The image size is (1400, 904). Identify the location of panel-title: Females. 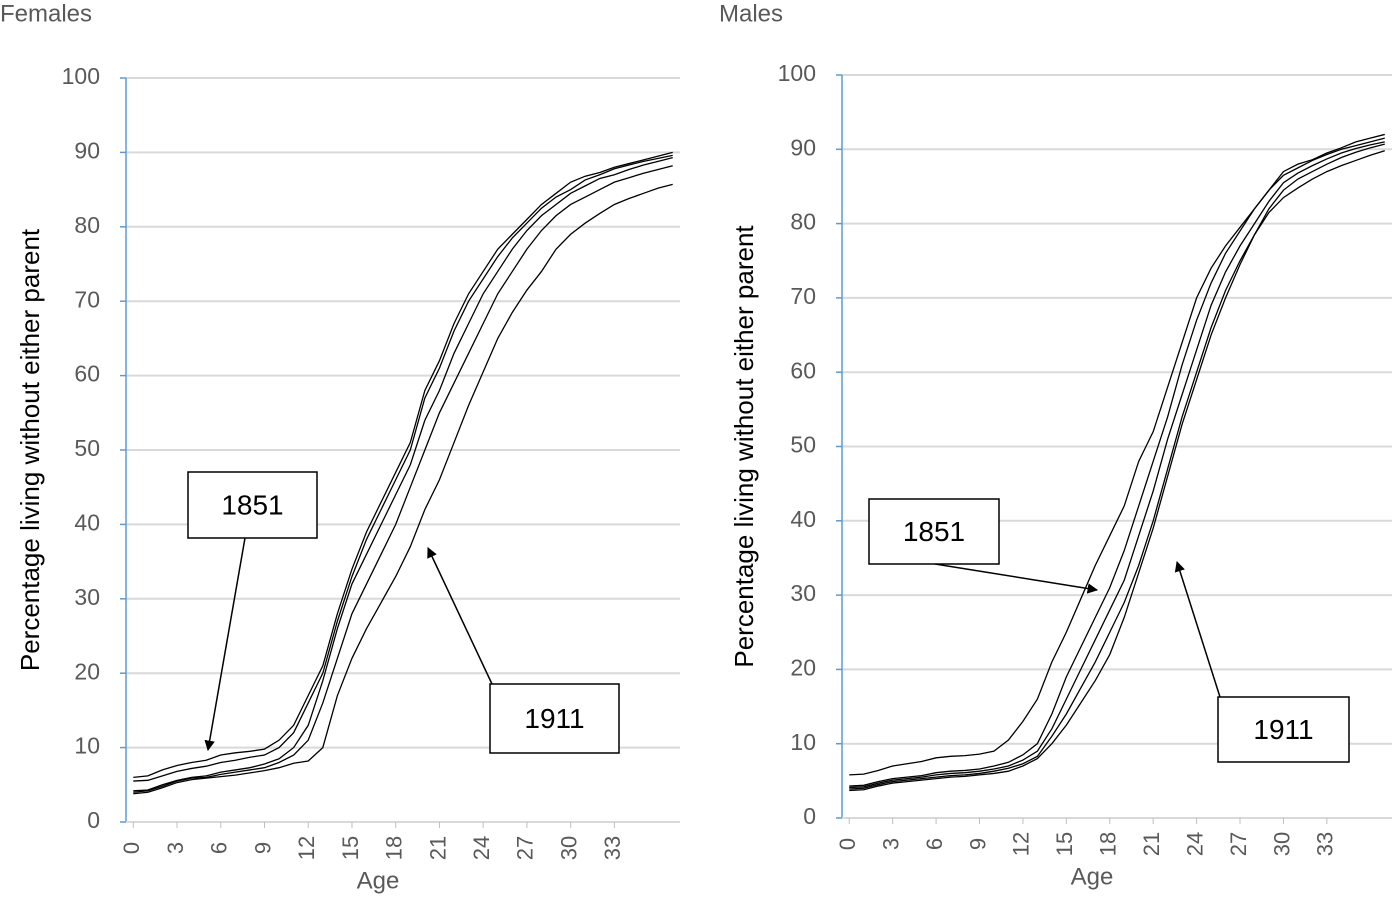
(46, 13).